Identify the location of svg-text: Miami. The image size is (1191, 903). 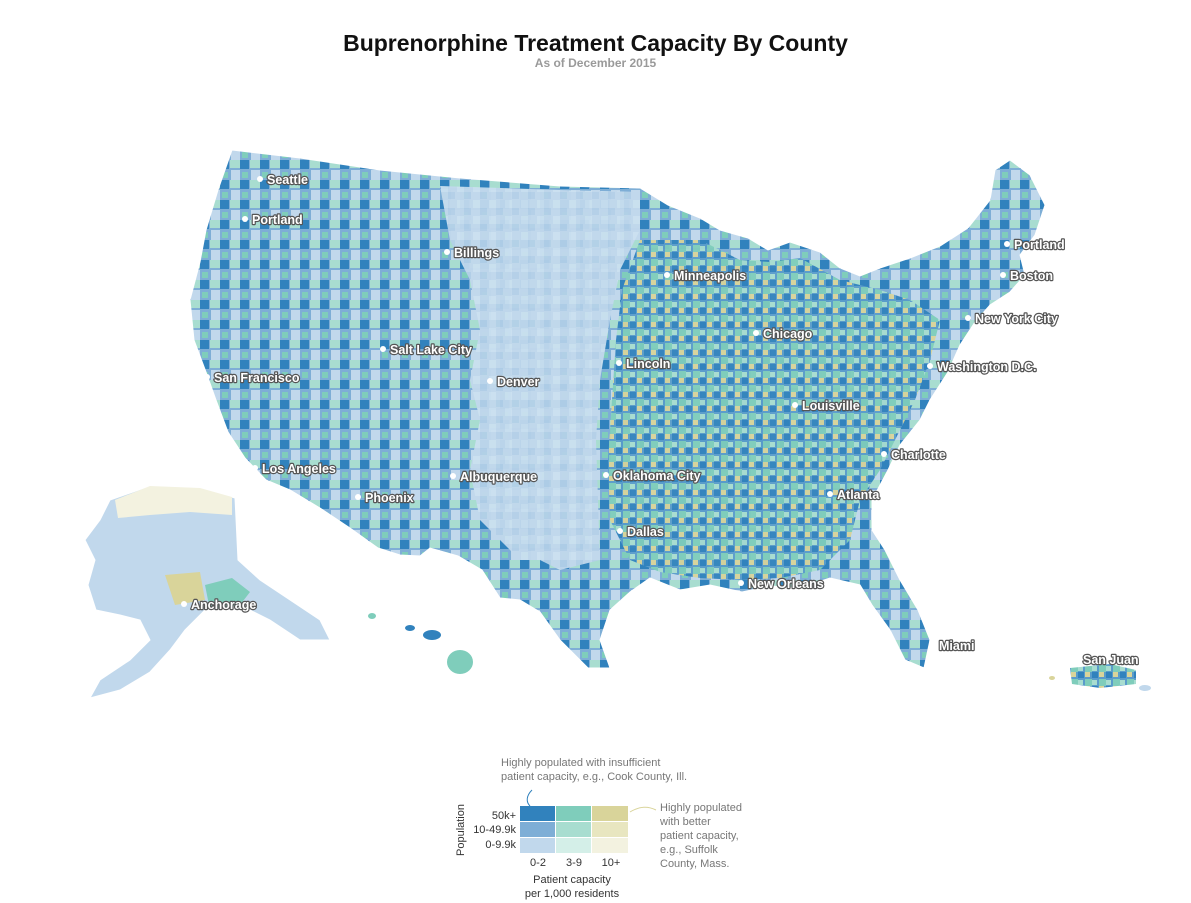
(956, 646).